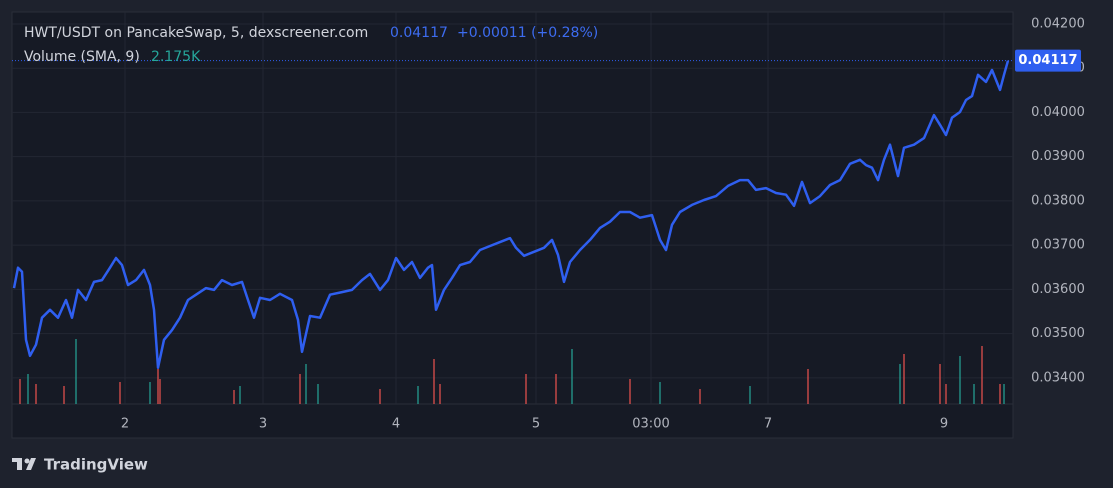  What do you see at coordinates (1058, 333) in the screenshot?
I see `y-tick-label: 0.03500` at bounding box center [1058, 333].